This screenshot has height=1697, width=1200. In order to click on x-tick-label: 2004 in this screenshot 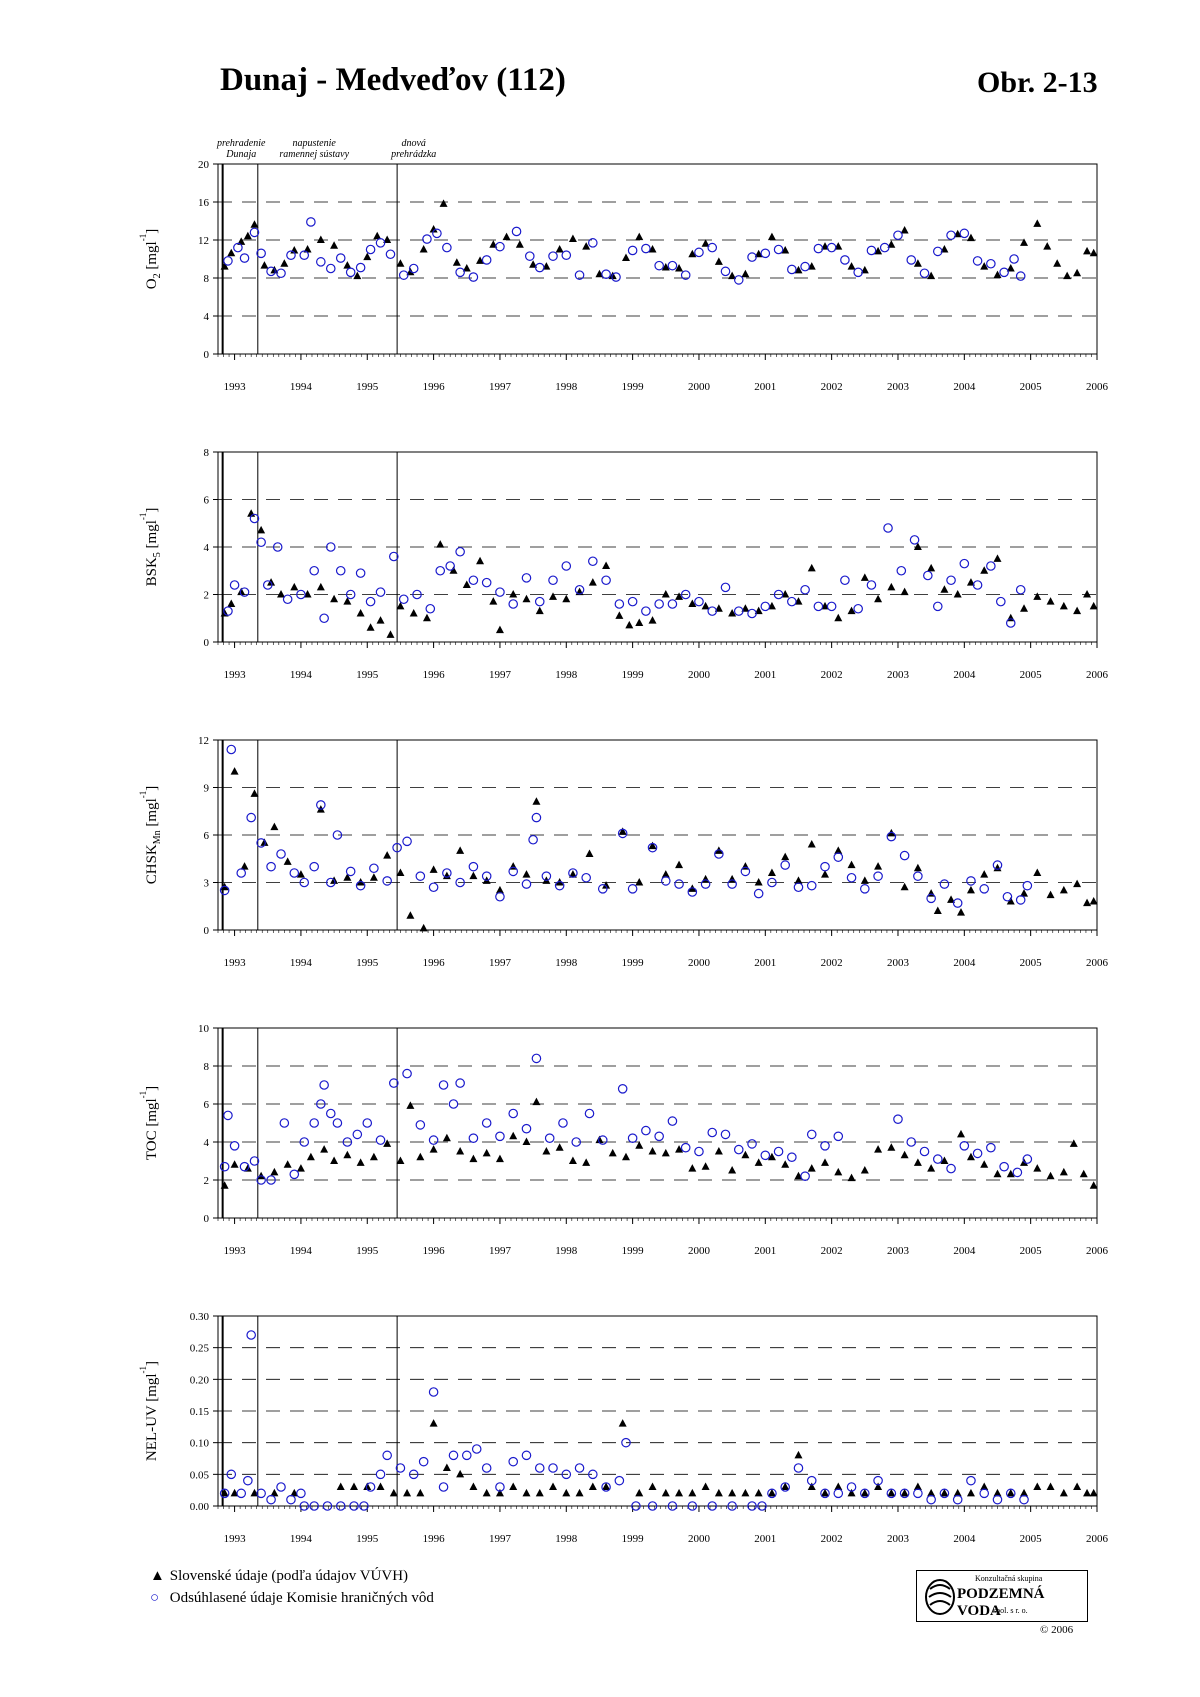, I will do `click(964, 1539)`.